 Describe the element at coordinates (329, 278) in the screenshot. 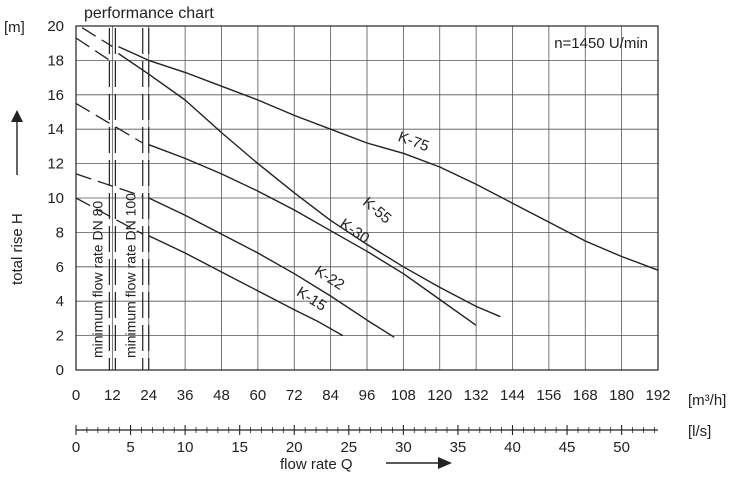

I see `curve-label-k-22: K-22` at that location.